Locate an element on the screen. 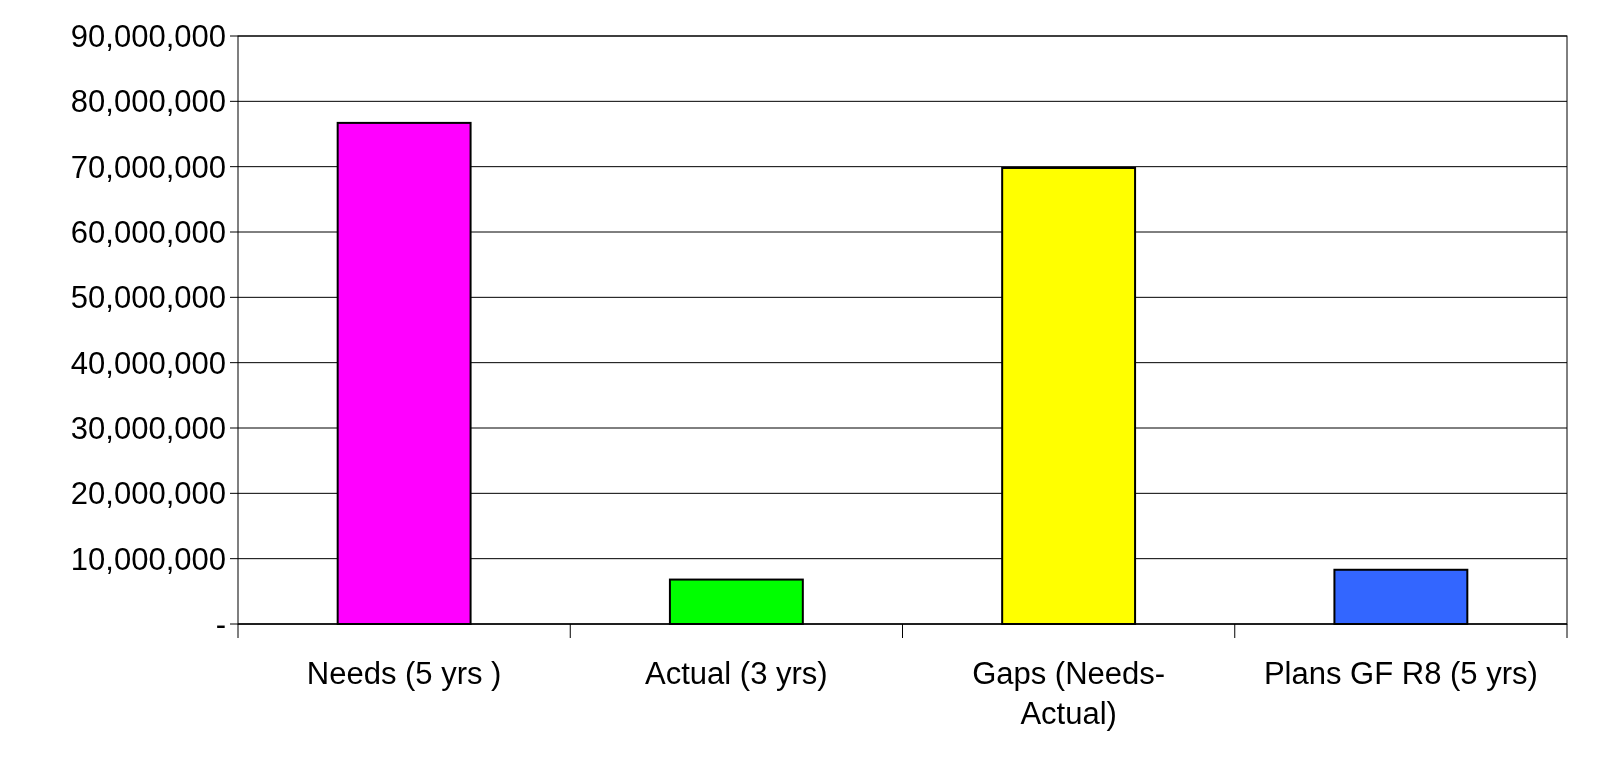  y-tick-label: 90,000,000 is located at coordinates (148, 36).